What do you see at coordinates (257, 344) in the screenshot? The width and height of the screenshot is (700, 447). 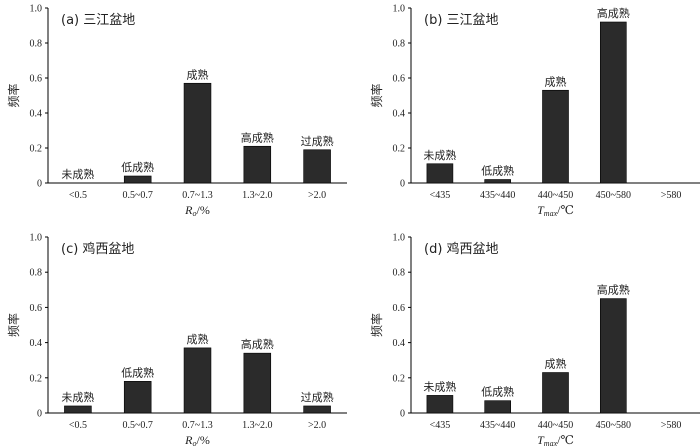 I see `chart-c-bar-label: 高成熟` at bounding box center [257, 344].